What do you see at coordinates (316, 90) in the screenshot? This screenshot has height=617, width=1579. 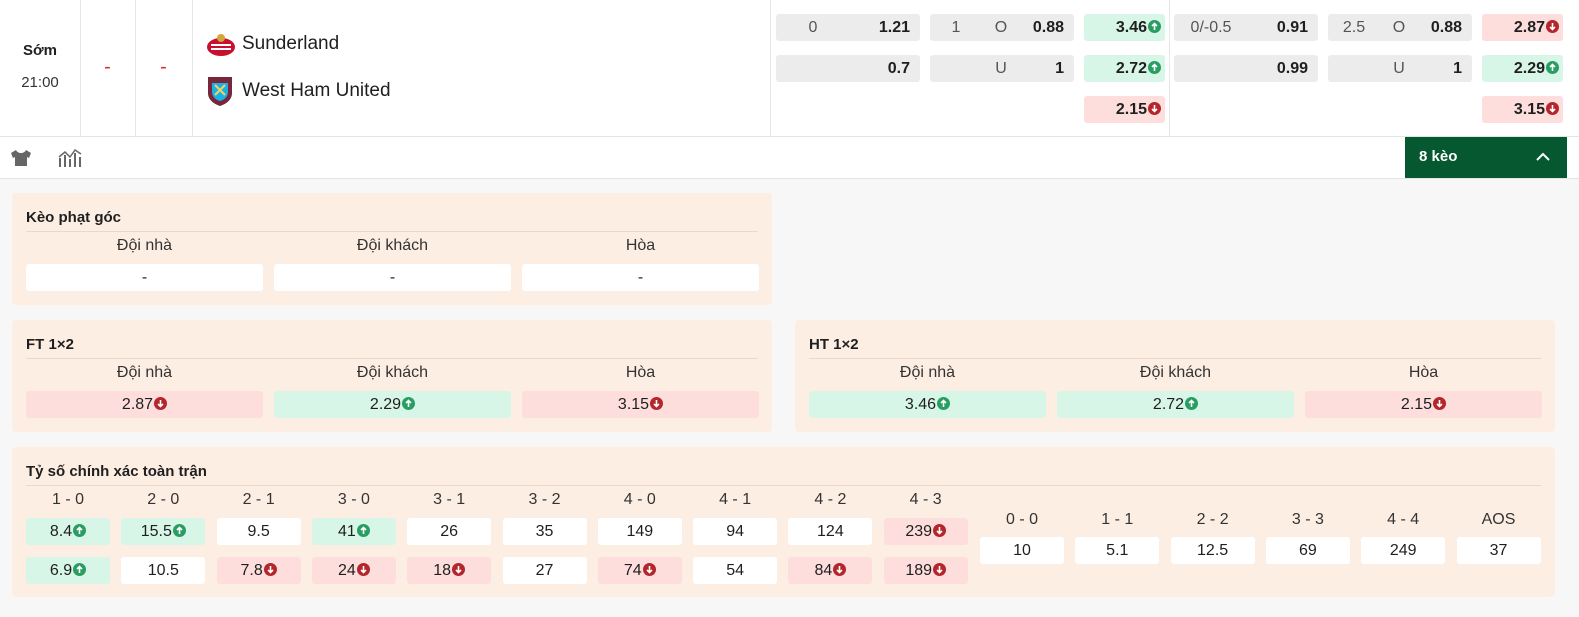 I see `away-team: West Ham United` at bounding box center [316, 90].